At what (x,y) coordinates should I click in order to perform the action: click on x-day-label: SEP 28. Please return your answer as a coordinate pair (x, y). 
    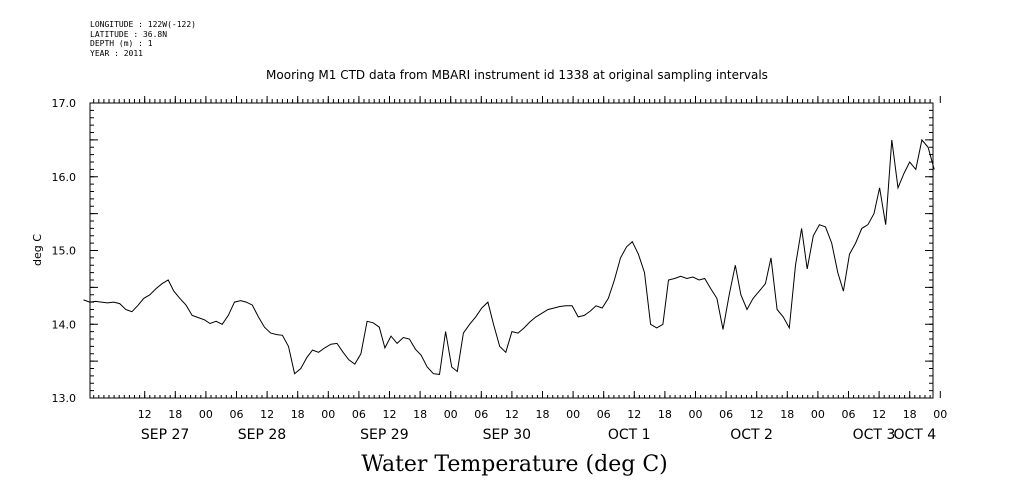
    Looking at the image, I should click on (262, 435).